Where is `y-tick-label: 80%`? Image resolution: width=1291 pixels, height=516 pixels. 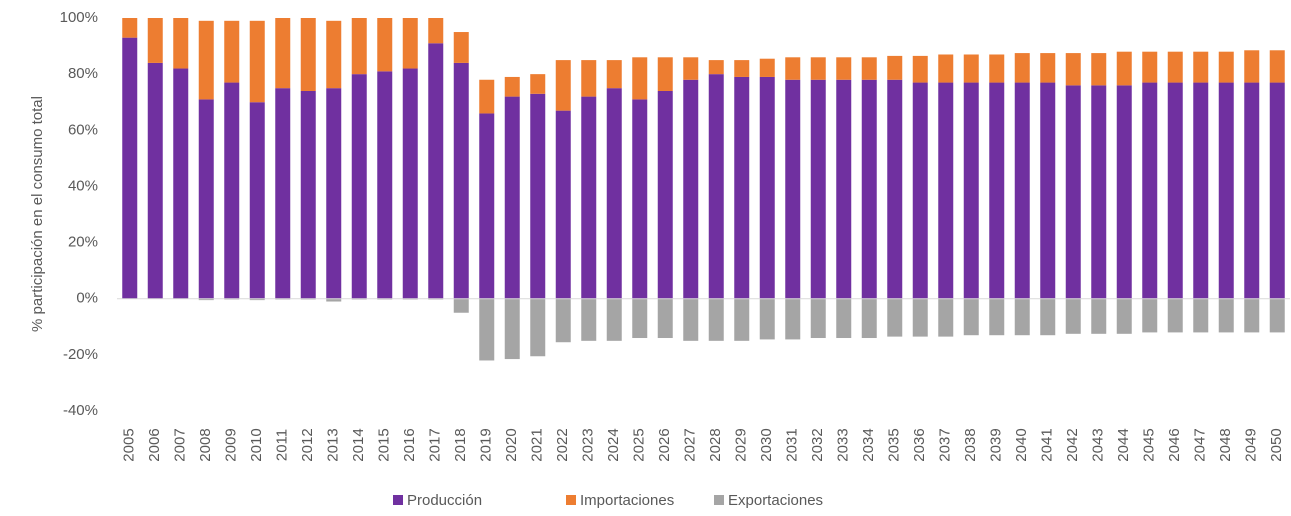
y-tick-label: 80% is located at coordinates (83, 73).